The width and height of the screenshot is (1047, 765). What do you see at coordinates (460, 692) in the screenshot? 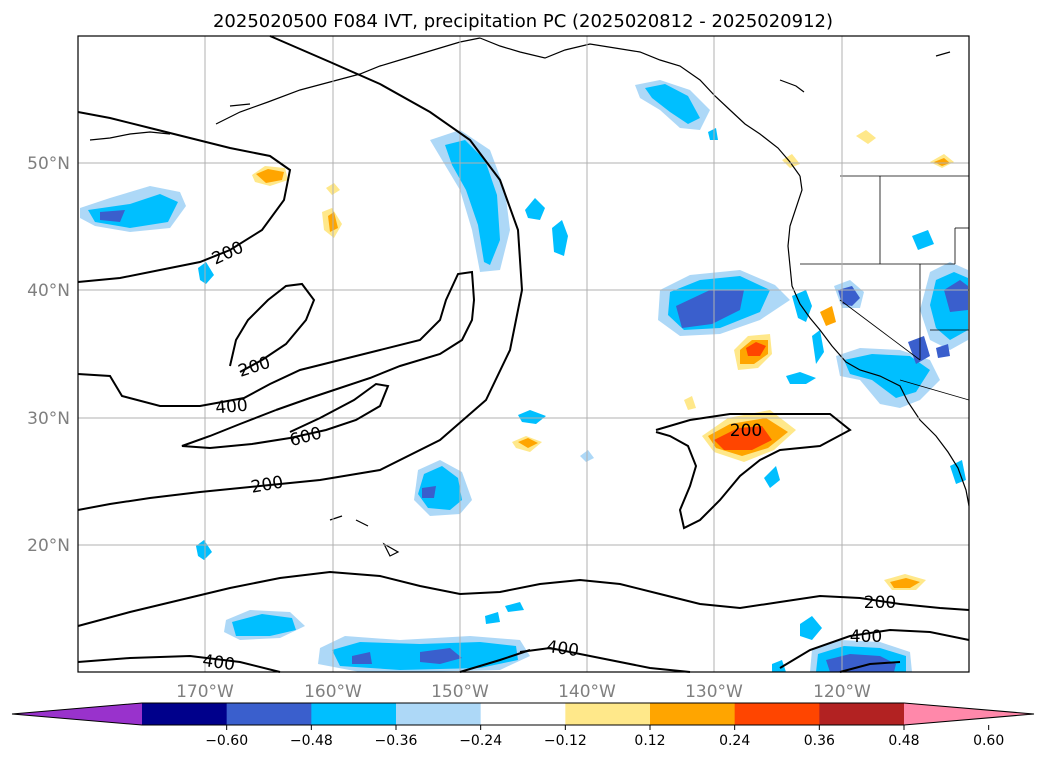
I see `lon-label: 150°W` at bounding box center [460, 692].